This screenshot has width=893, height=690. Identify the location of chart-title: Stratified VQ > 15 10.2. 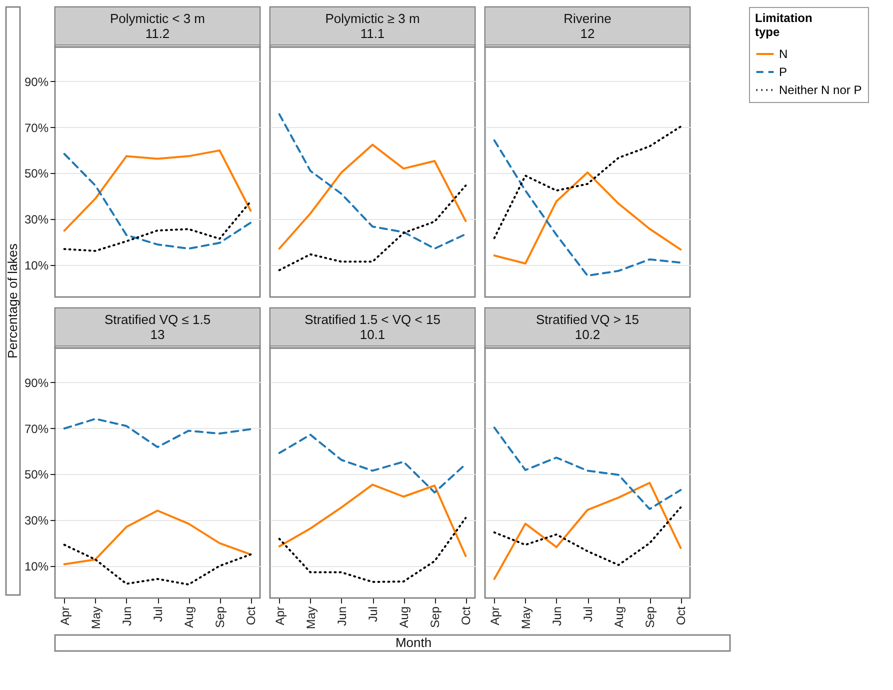
(587, 327).